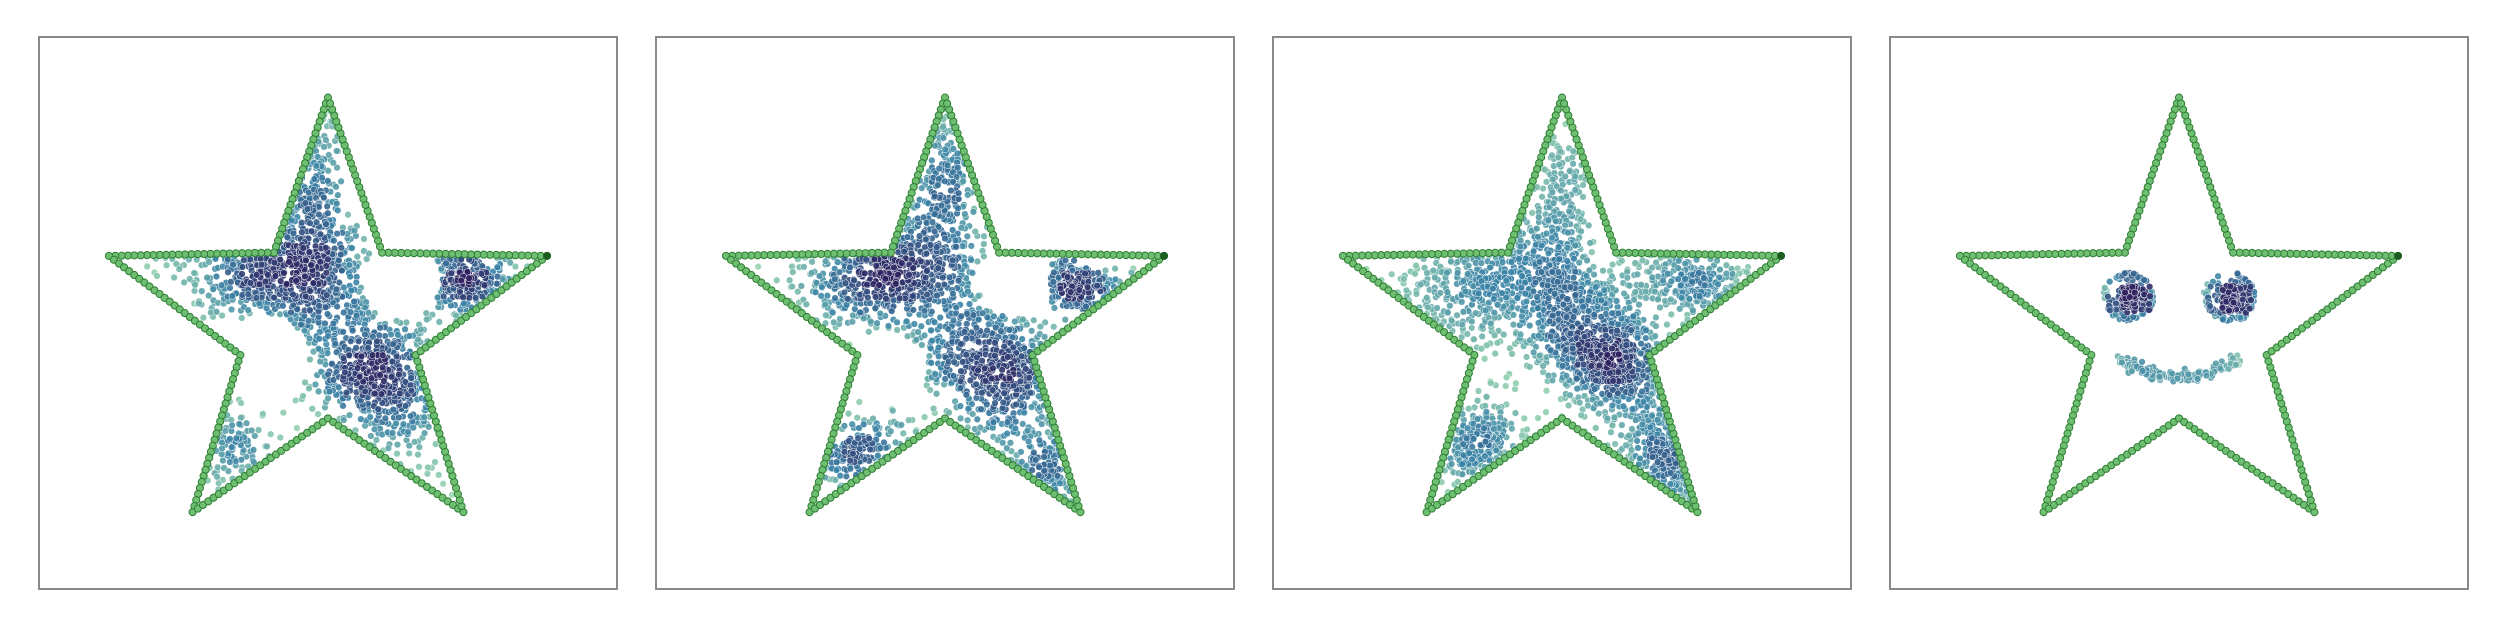  I want to click on star-boundary, so click(328, 305).